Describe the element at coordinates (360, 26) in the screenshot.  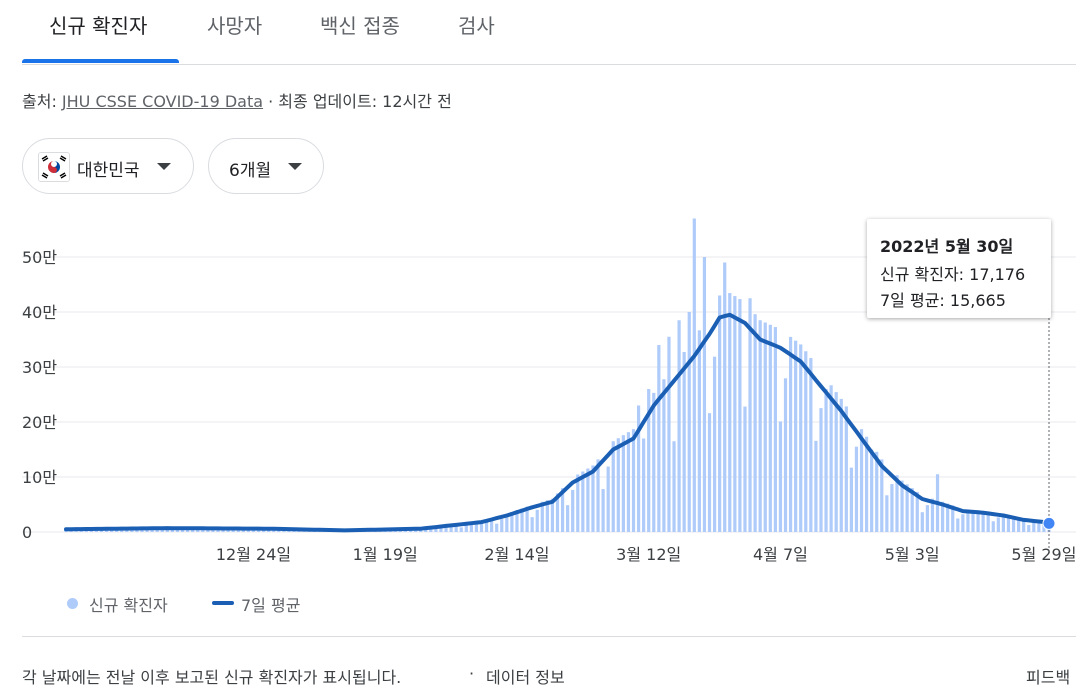
I see `tab-vaccinations: 백신 접종` at that location.